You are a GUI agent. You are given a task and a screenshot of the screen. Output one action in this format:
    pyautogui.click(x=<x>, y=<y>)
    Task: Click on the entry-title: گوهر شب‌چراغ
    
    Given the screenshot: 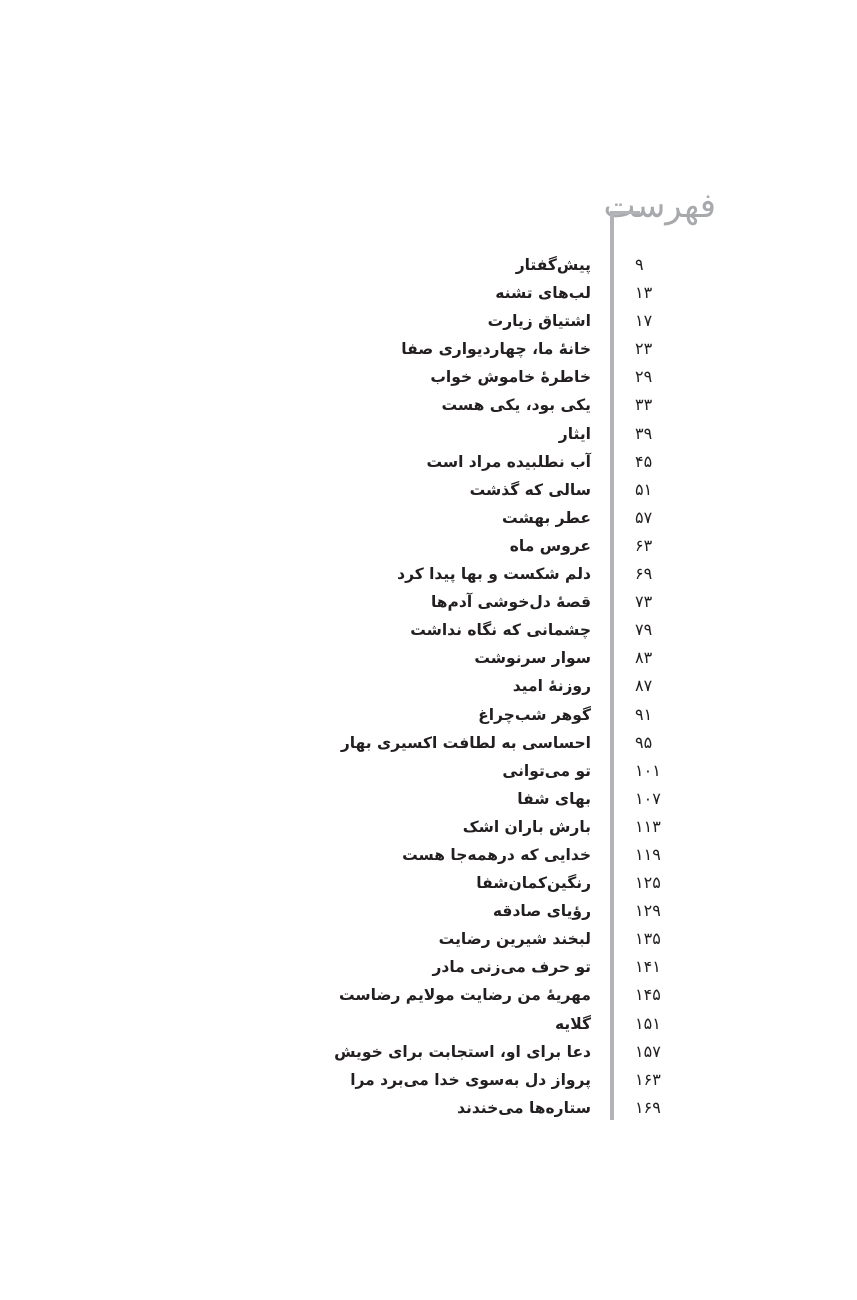 What is the action you would take?
    pyautogui.click(x=534, y=714)
    